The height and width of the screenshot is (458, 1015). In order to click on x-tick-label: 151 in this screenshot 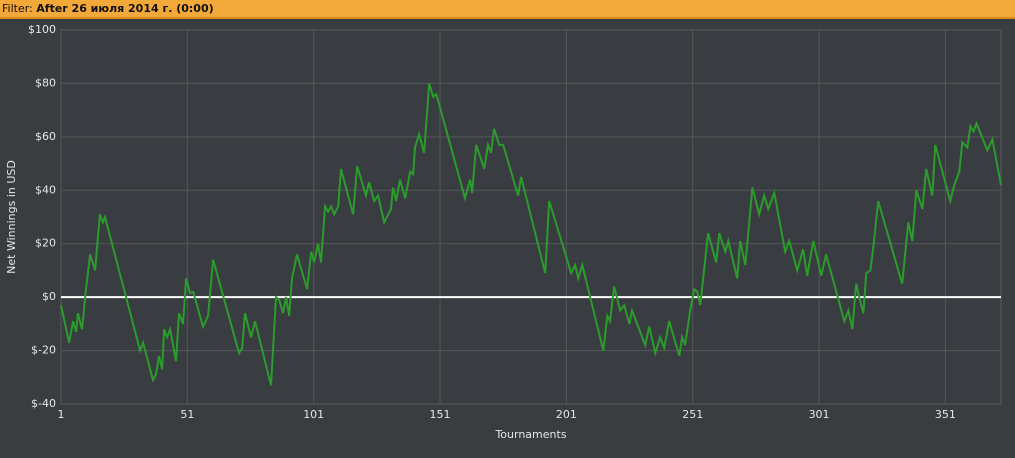, I will do `click(440, 414)`.